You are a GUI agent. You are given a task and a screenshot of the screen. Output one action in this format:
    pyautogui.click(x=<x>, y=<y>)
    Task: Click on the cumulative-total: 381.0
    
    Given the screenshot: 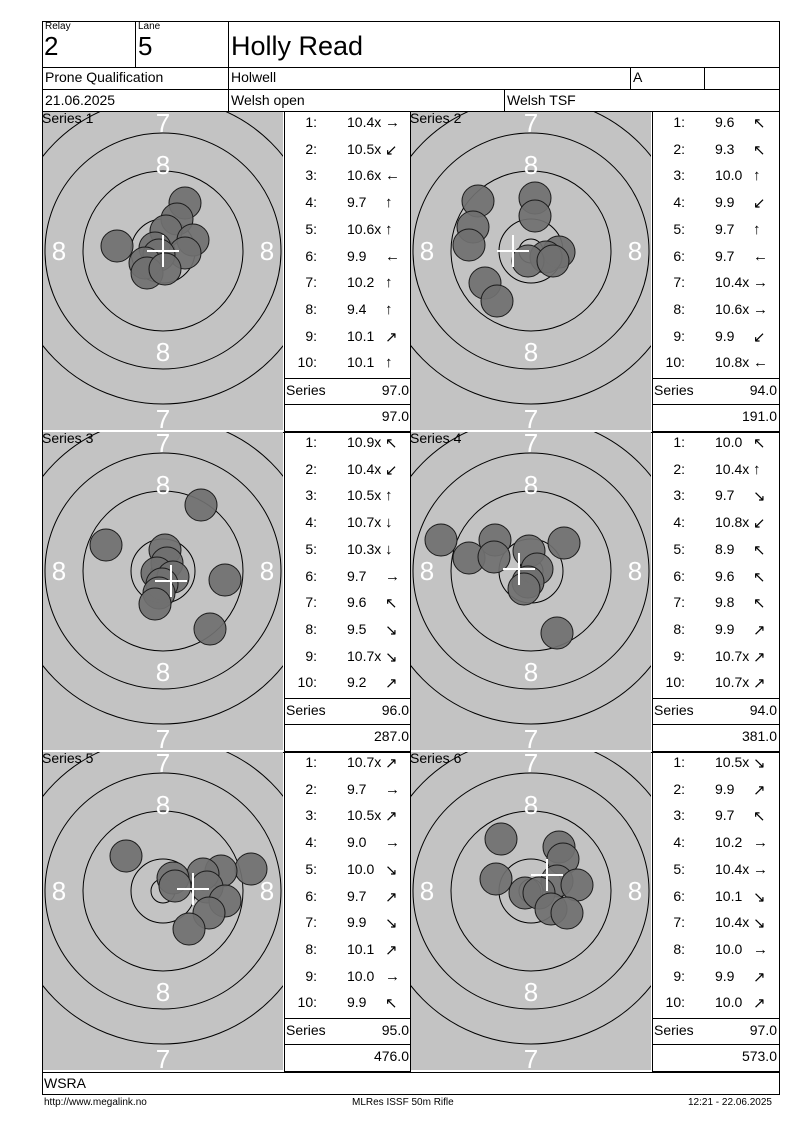 What is the action you would take?
    pyautogui.click(x=759, y=736)
    